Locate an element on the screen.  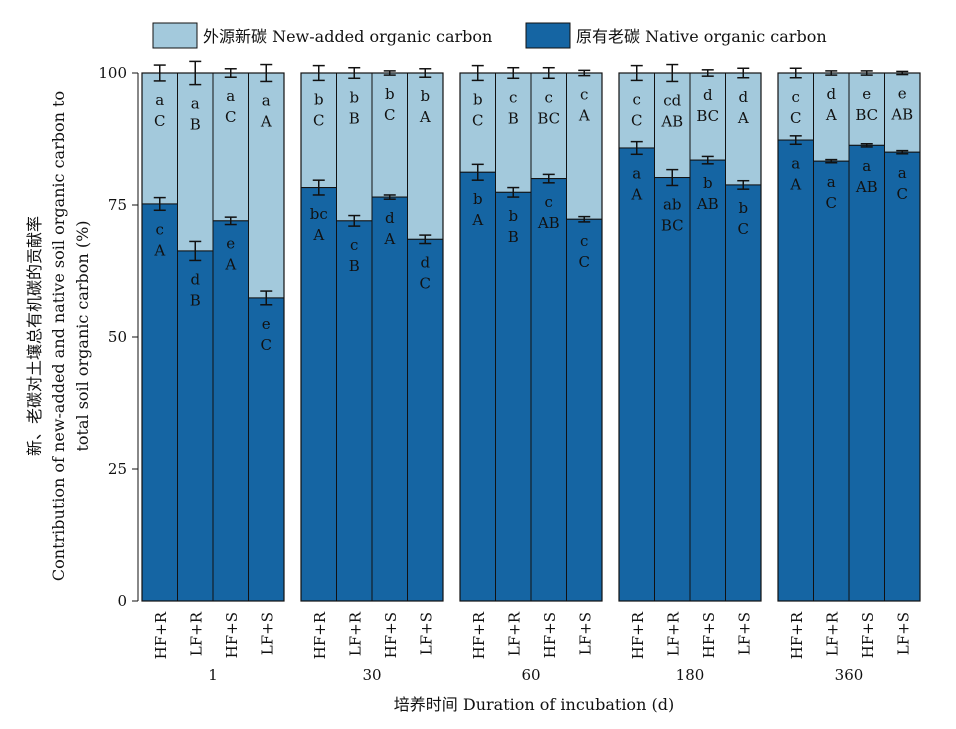
x-group-label-day: 360 is located at coordinates (849, 675).